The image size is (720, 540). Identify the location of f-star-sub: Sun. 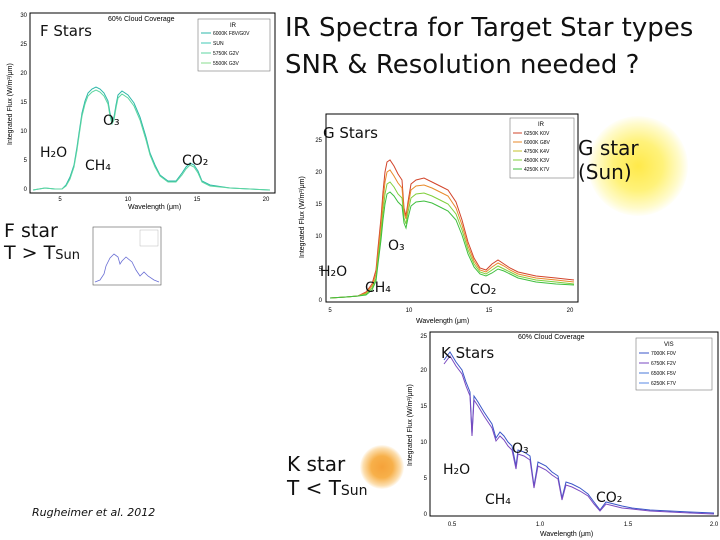
(67, 255).